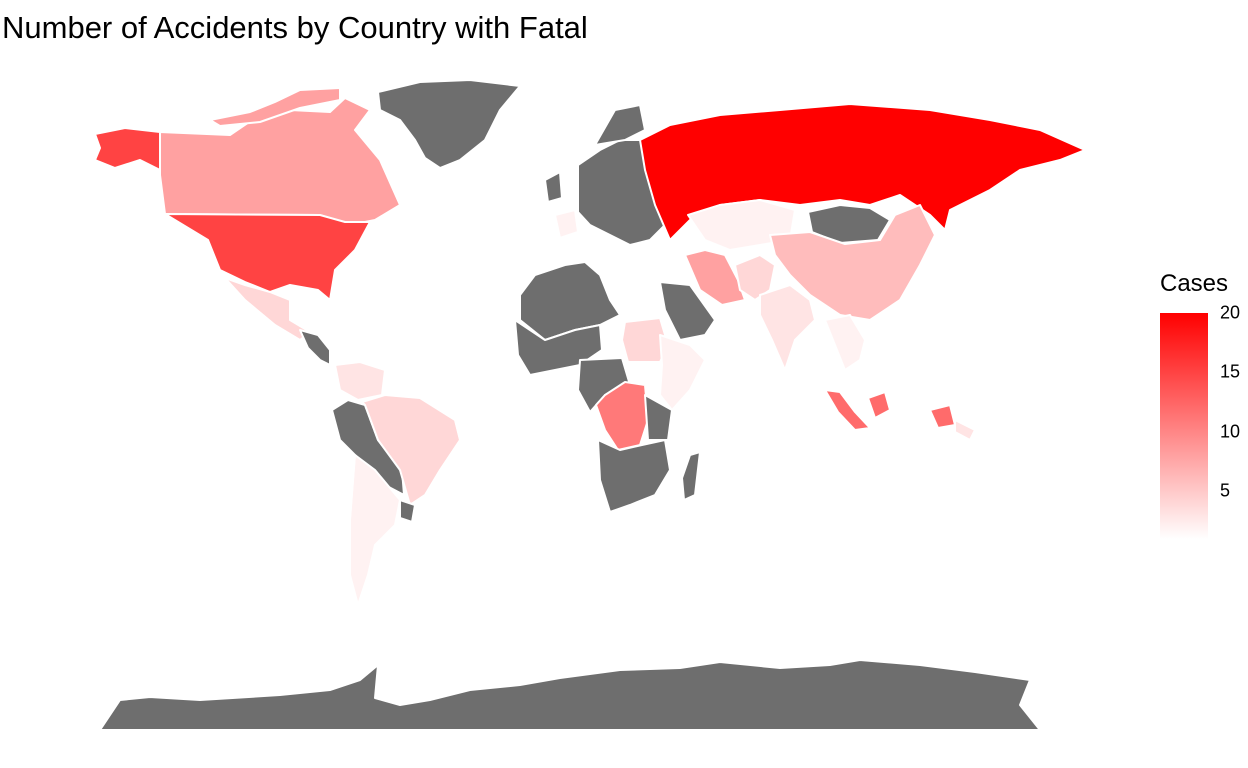 The width and height of the screenshot is (1248, 768). Describe the element at coordinates (315, 347) in the screenshot. I see `region-central-america` at that location.